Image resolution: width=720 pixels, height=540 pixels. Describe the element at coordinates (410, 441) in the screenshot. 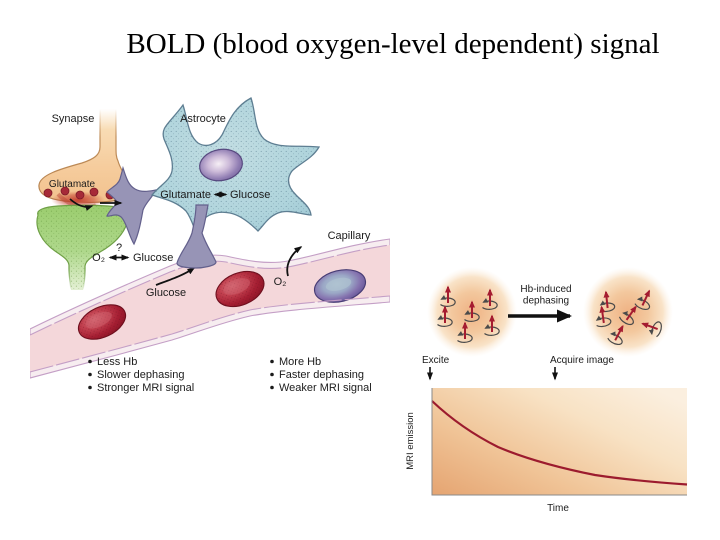

I see `mri-emission-axis-label: MRI emission` at that location.